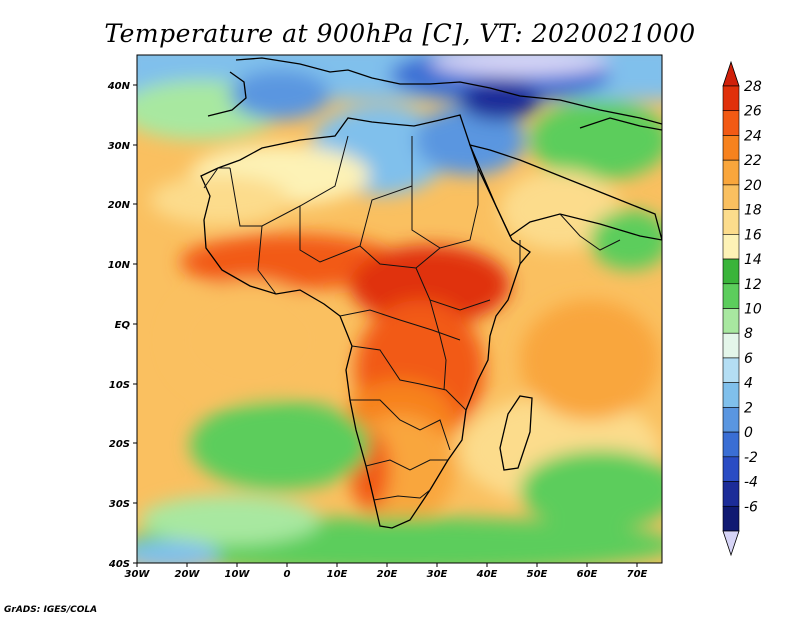 The height and width of the screenshot is (618, 800). What do you see at coordinates (751, 483) in the screenshot?
I see `colorbar-label: -4` at bounding box center [751, 483].